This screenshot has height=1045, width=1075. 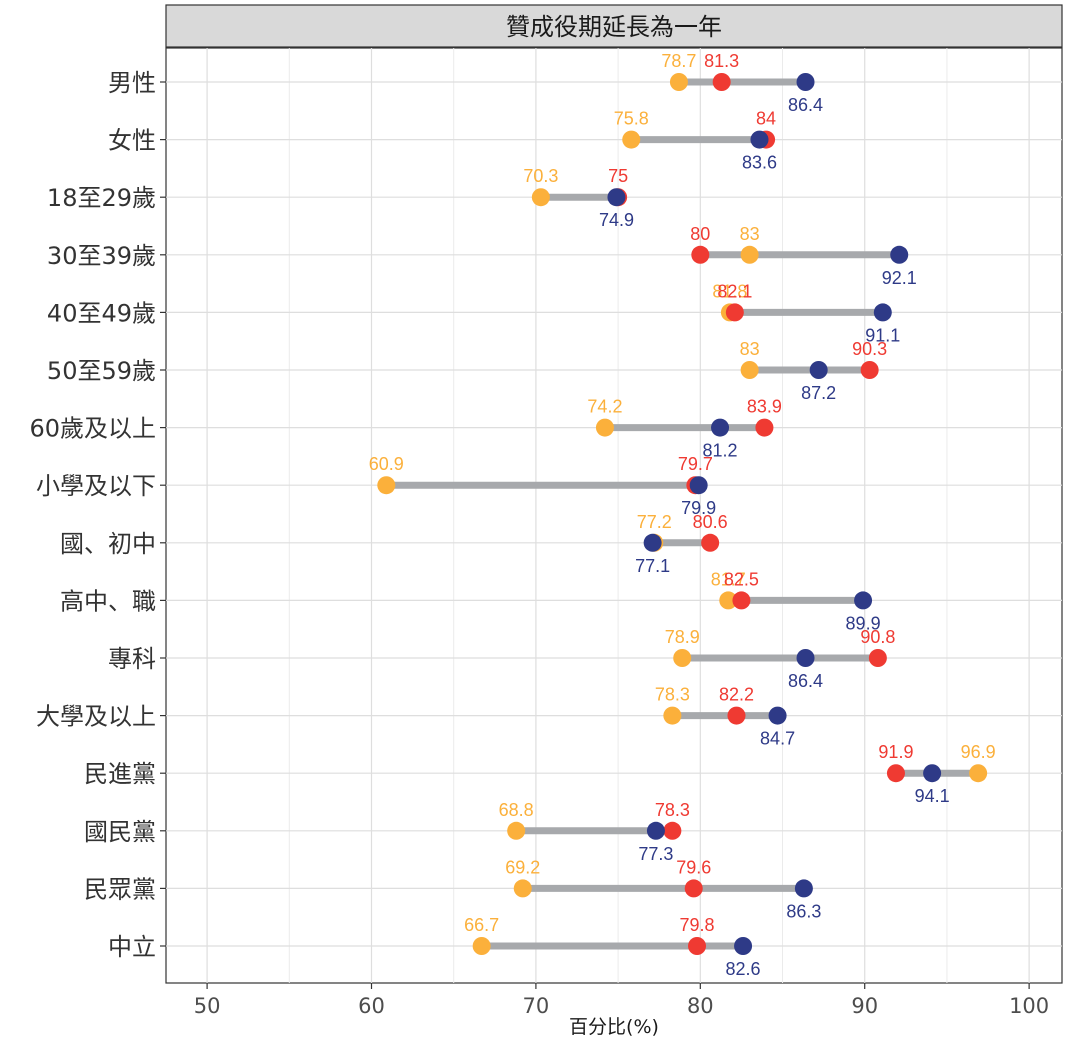 I want to click on data-label: 77.2, so click(x=654, y=522).